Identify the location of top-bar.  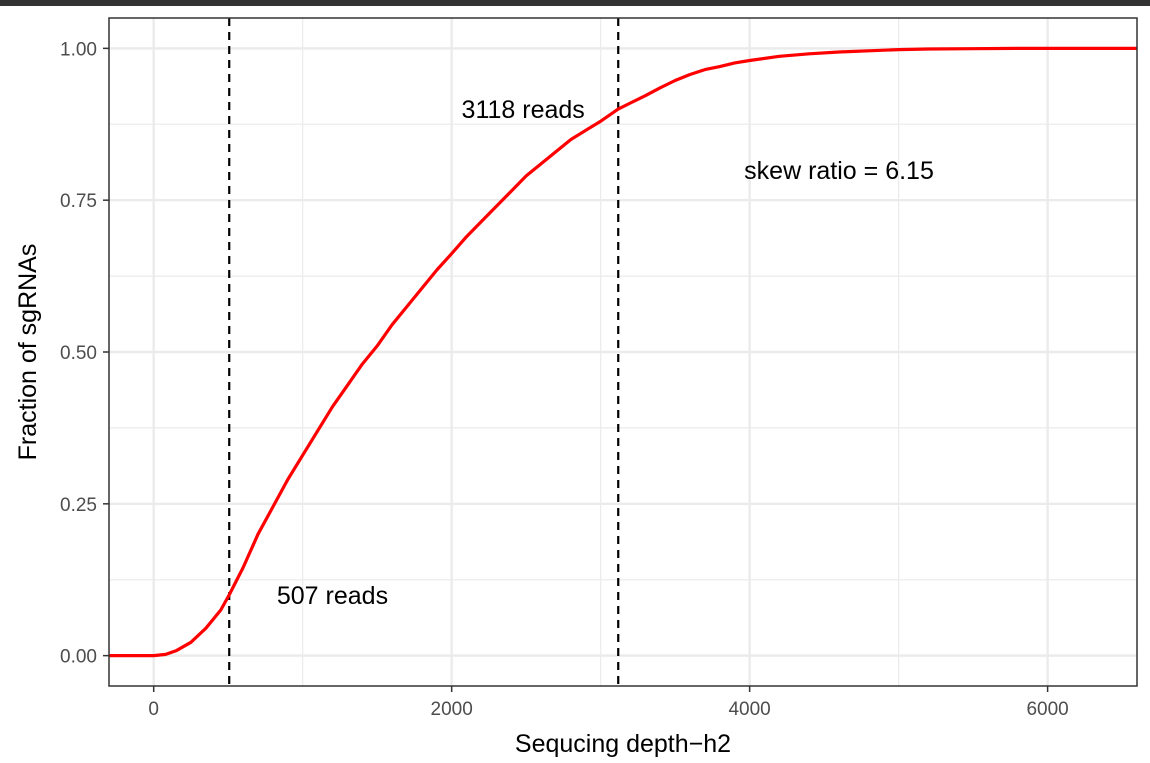
(575, 3).